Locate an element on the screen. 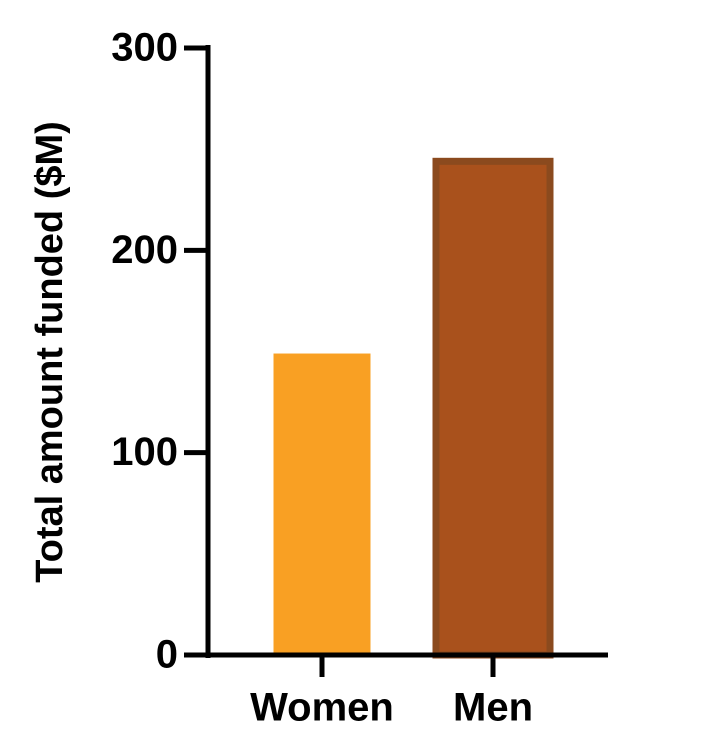  x-tick-label: Men is located at coordinates (493, 708).